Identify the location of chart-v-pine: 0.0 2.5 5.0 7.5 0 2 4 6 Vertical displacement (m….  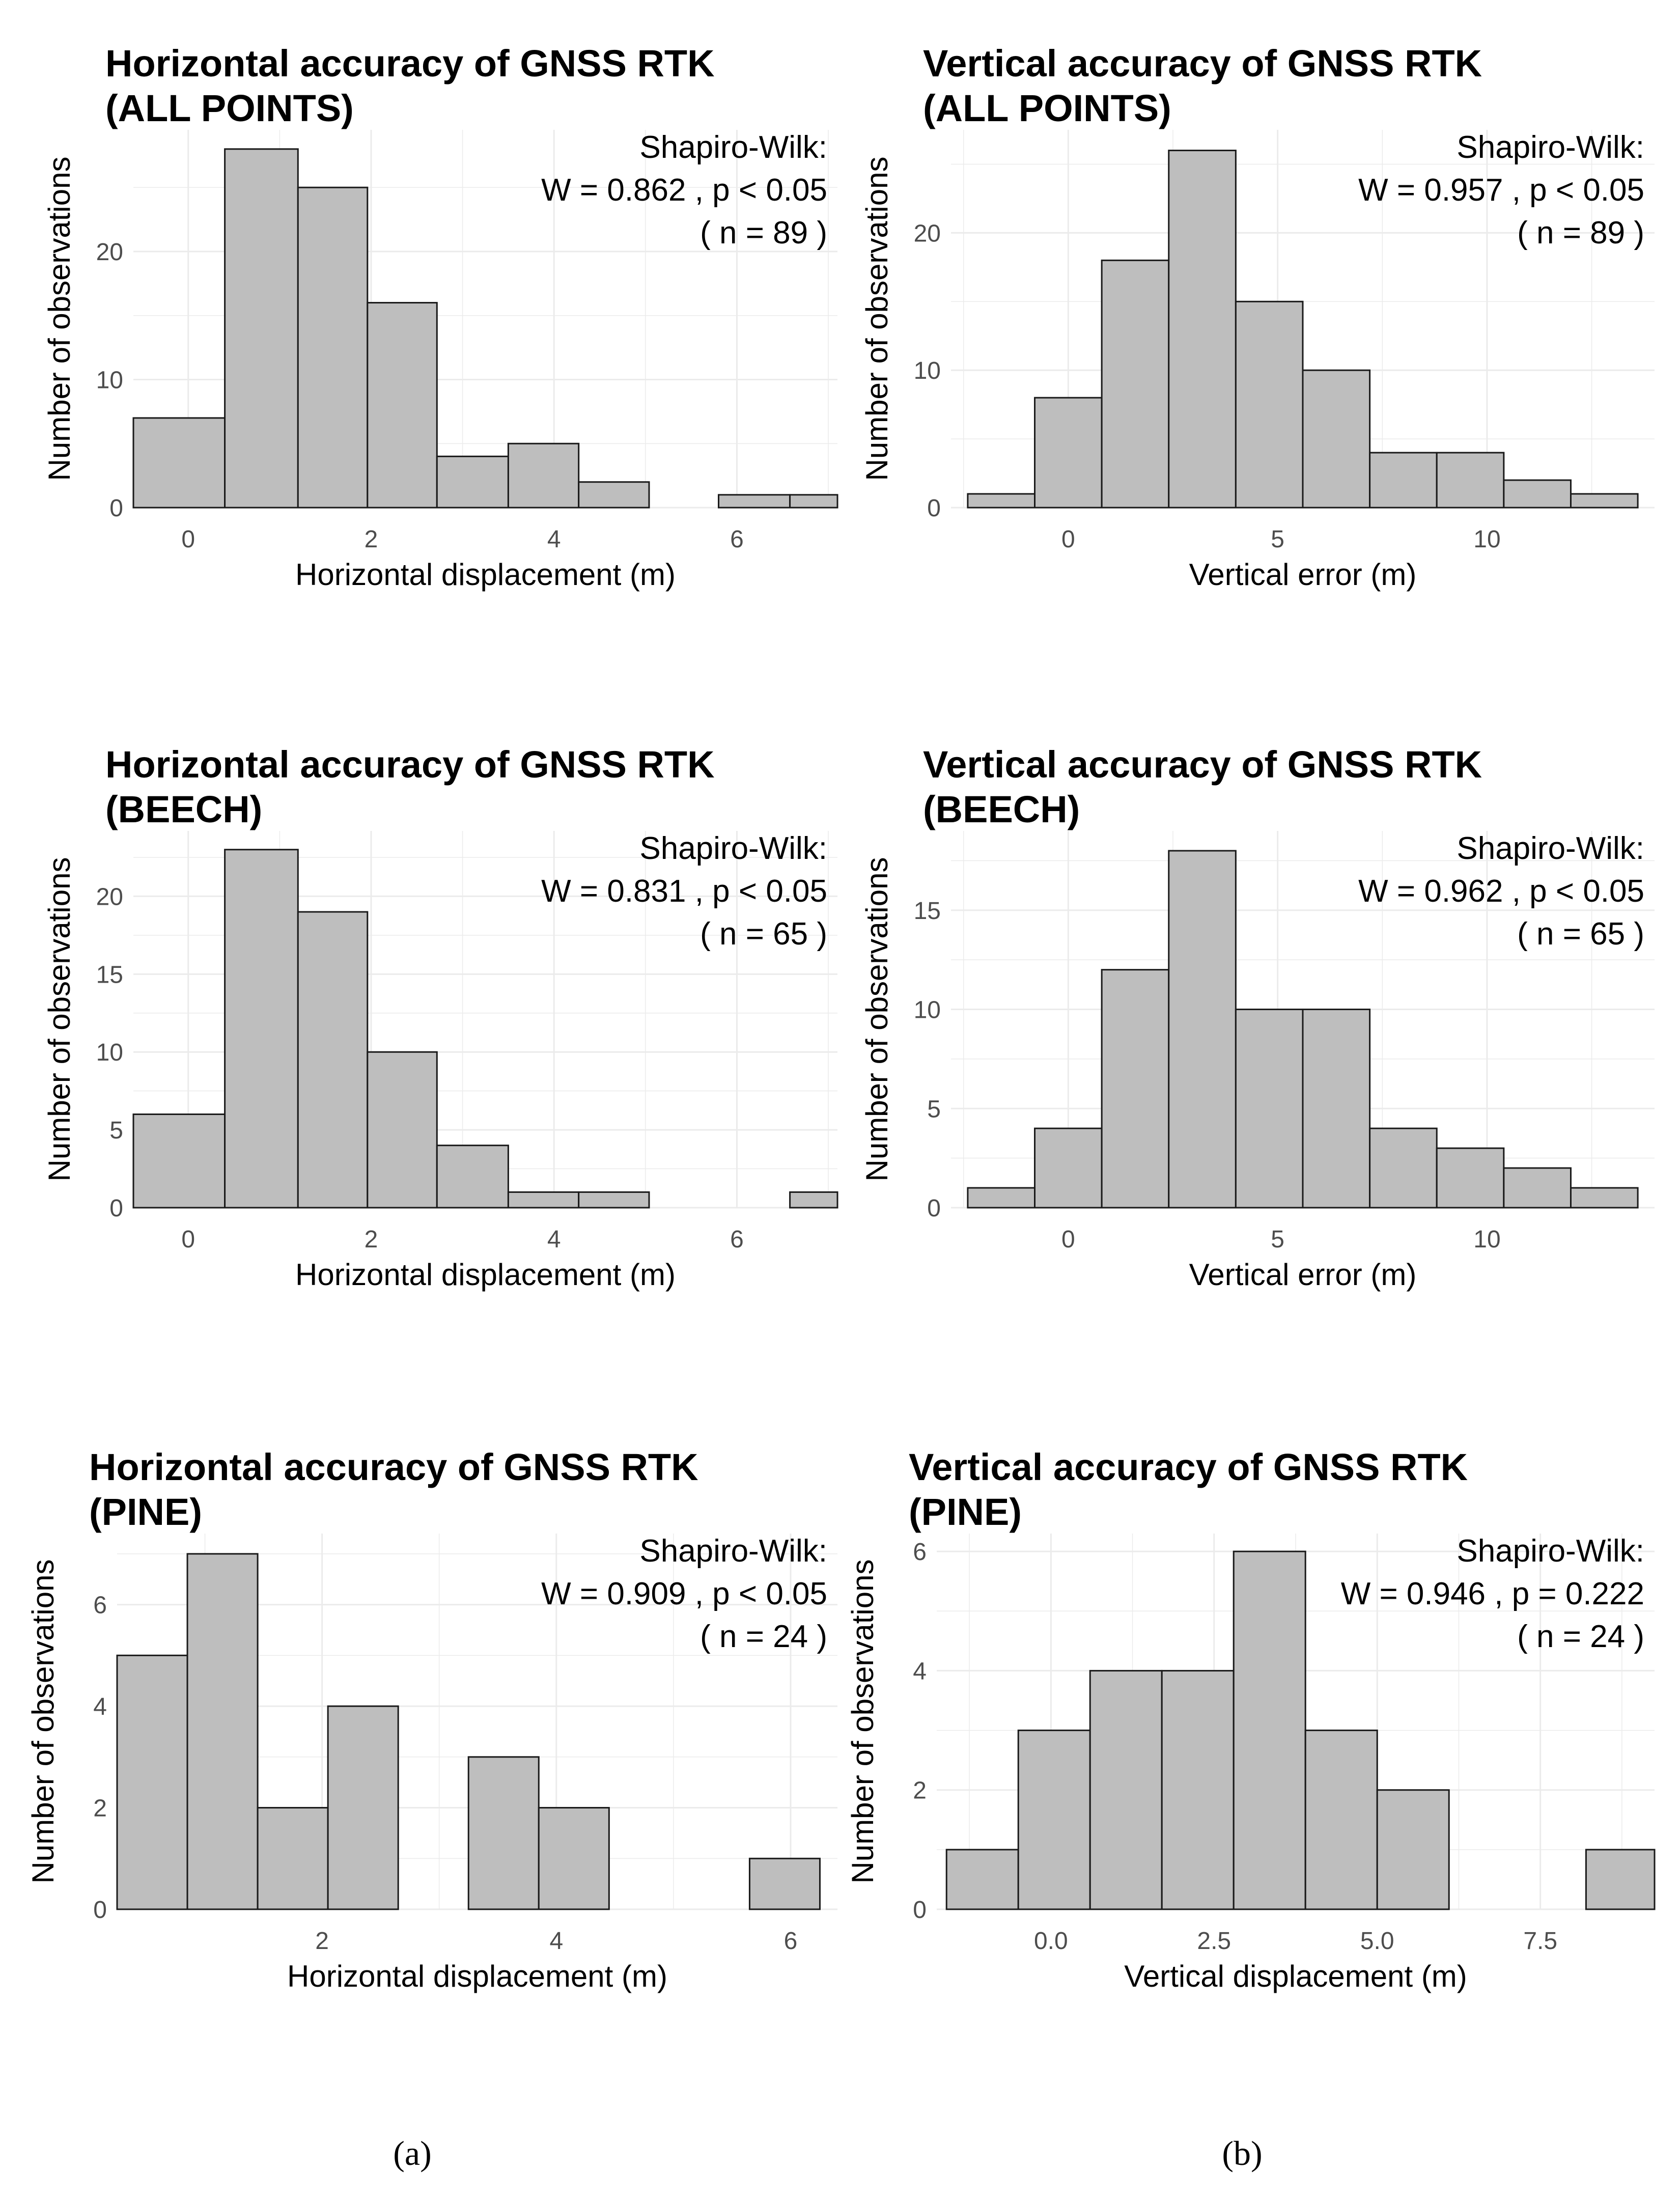
(1251, 1720).